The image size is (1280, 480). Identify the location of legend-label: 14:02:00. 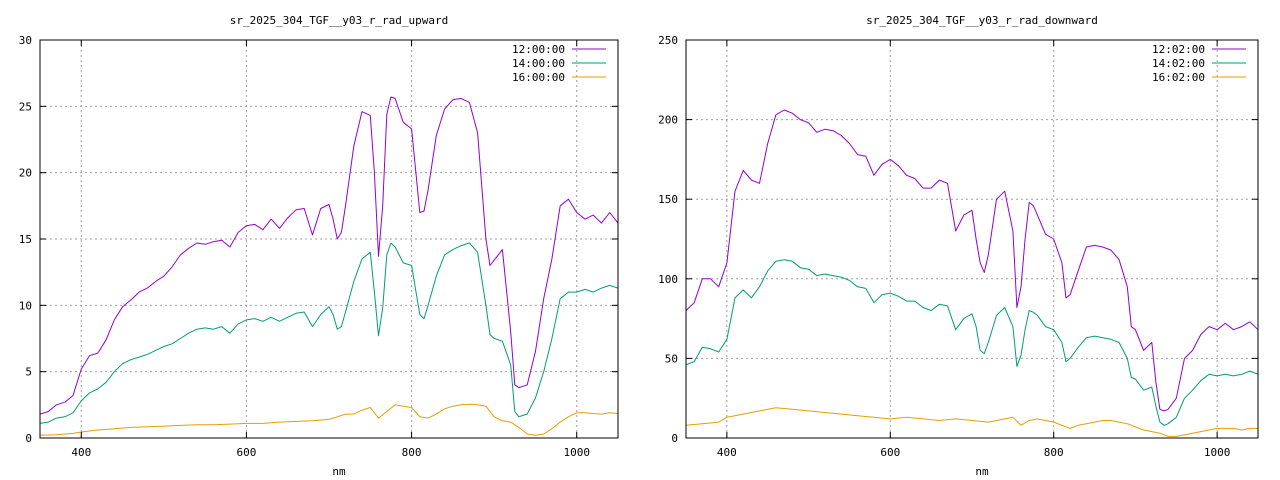
(1178, 63).